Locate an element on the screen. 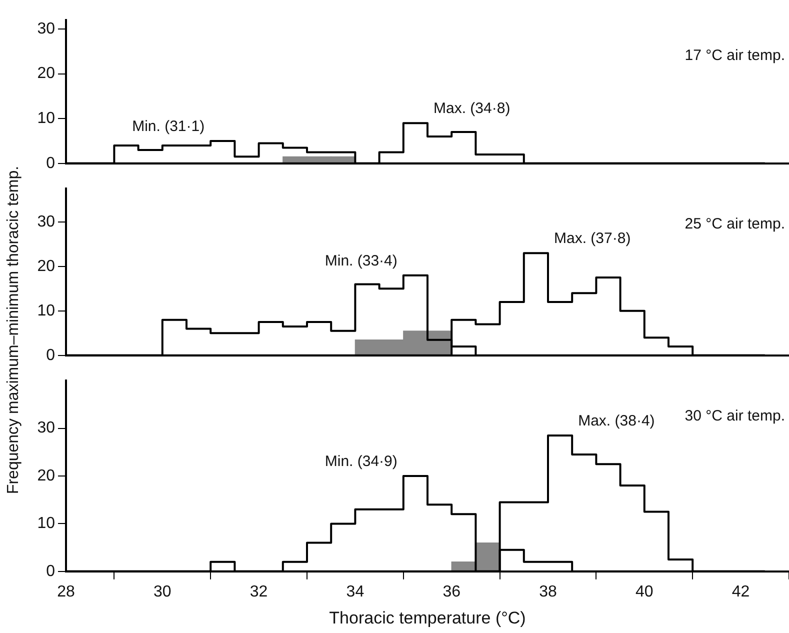 The width and height of the screenshot is (789, 633). series-label: Max. (37·8) is located at coordinates (592, 239).